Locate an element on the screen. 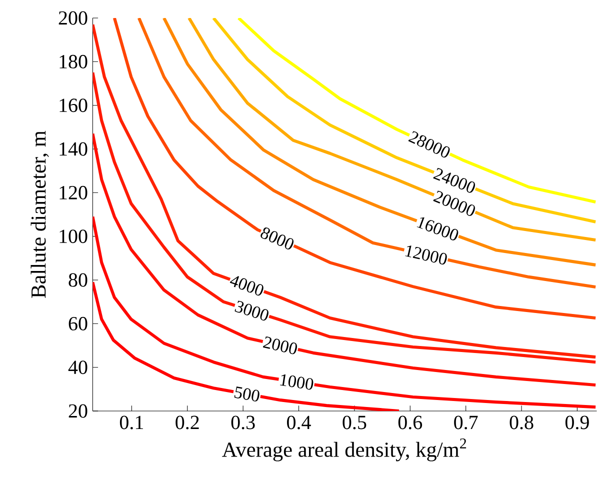  x-tick-label: 0.3 is located at coordinates (243, 423).